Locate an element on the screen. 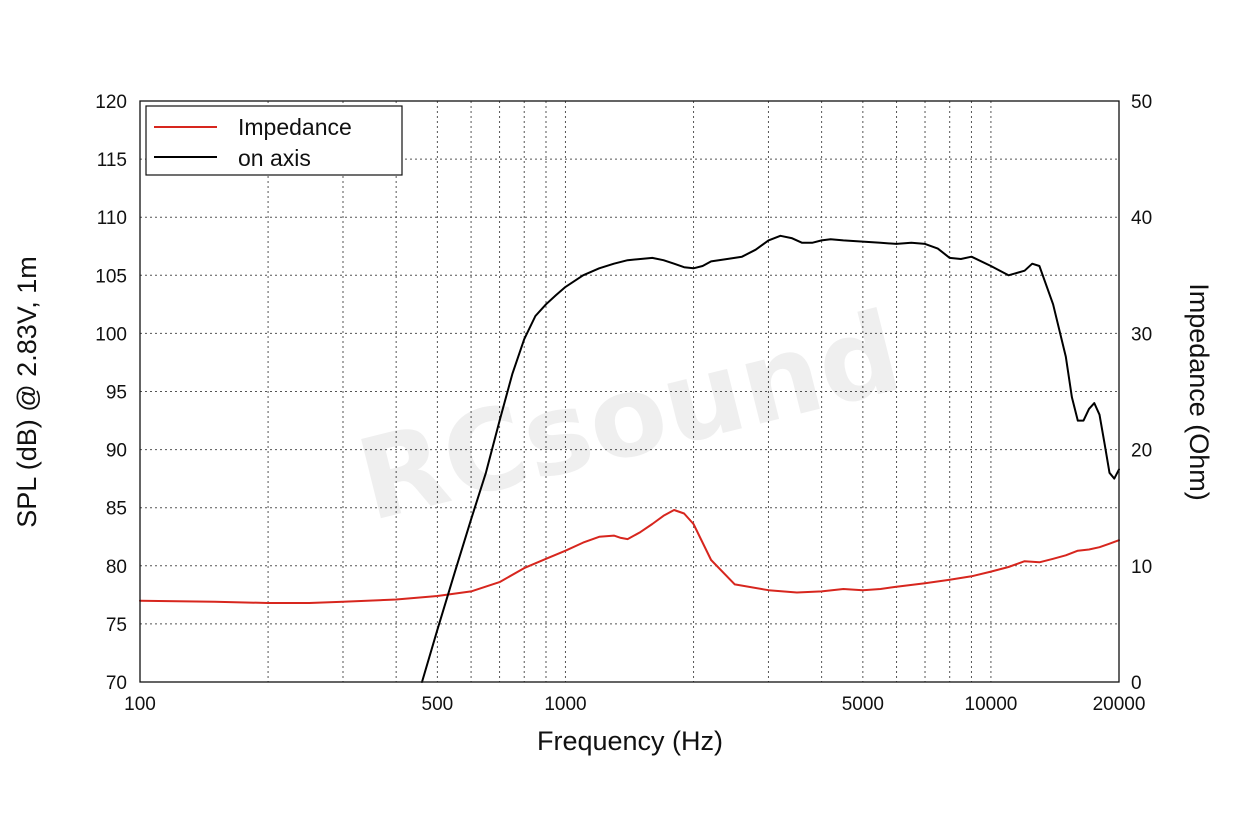  series-line-impedance is located at coordinates (629, 556).